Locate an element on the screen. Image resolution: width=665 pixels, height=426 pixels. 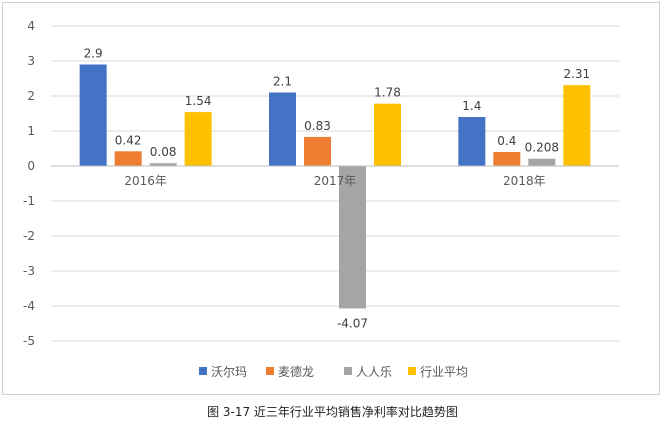
data-label: 2.9 is located at coordinates (93, 54).